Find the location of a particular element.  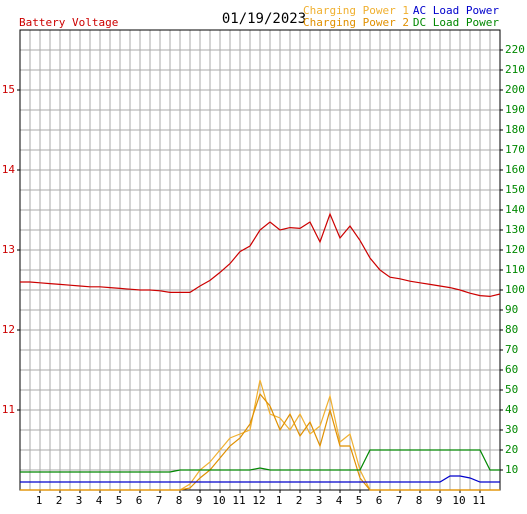

y2-tick-label: 190 is located at coordinates (515, 109).